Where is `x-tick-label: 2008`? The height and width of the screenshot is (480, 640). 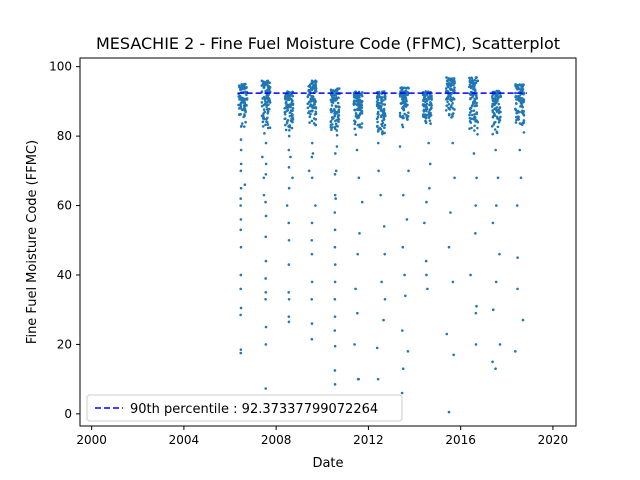
x-tick-label: 2008 is located at coordinates (276, 440).